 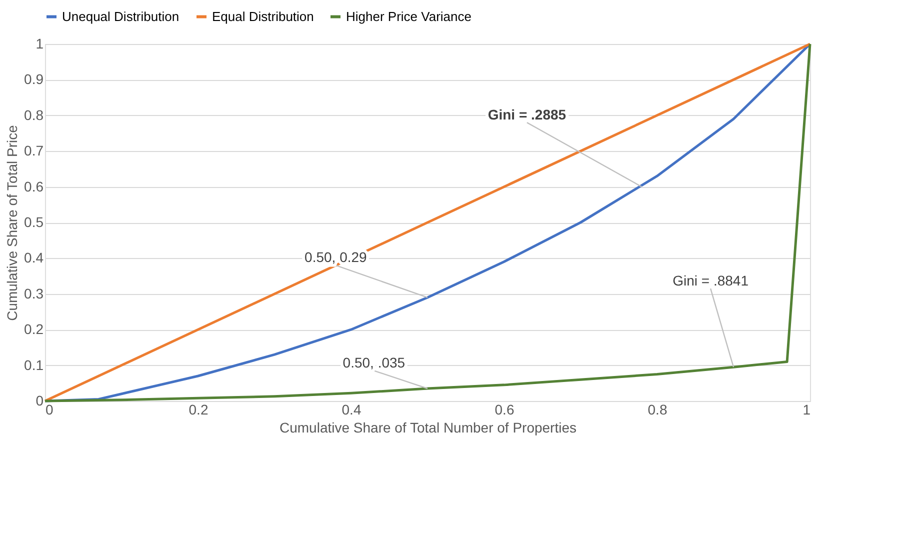 What do you see at coordinates (658, 410) in the screenshot?
I see `x-tick-label: 0.8` at bounding box center [658, 410].